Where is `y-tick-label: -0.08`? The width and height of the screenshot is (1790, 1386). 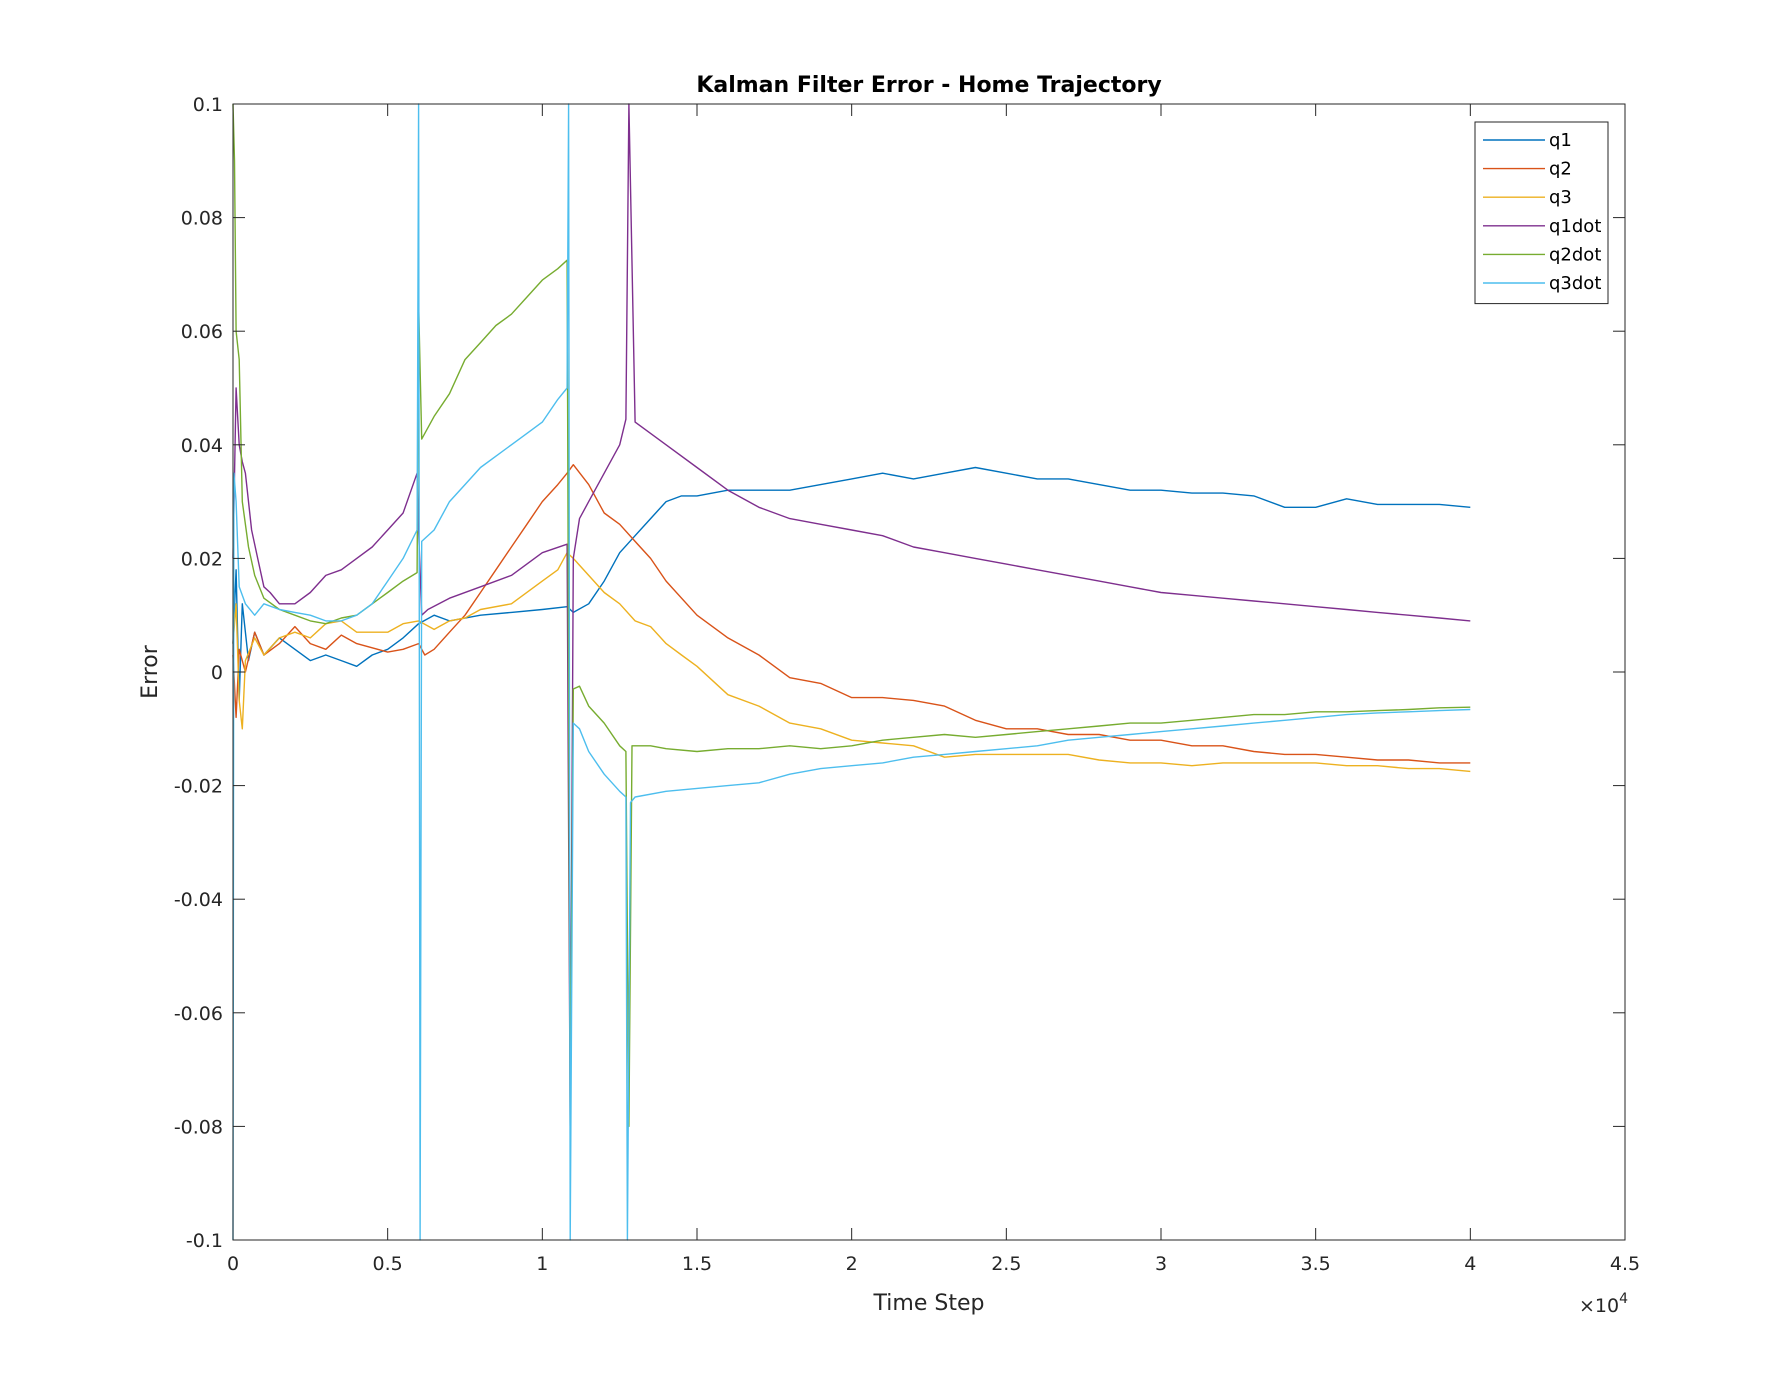 y-tick-label: -0.08 is located at coordinates (198, 1127).